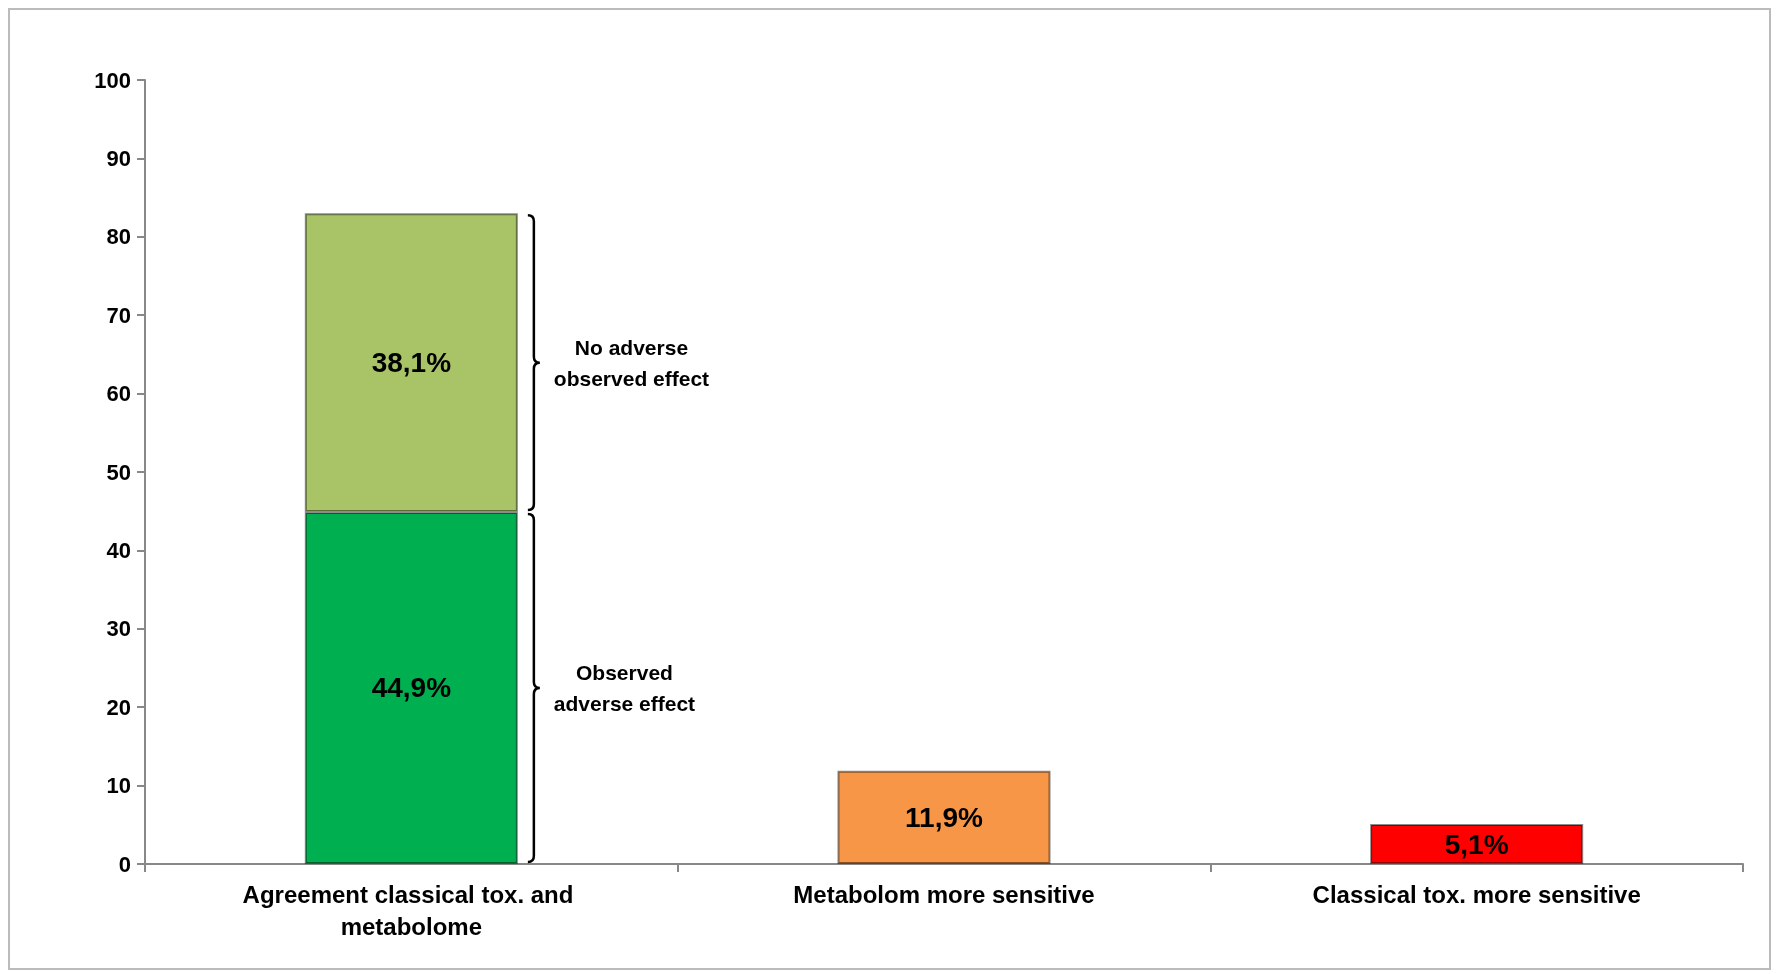 The width and height of the screenshot is (1783, 974). I want to click on data-label: 11,9%, so click(944, 817).